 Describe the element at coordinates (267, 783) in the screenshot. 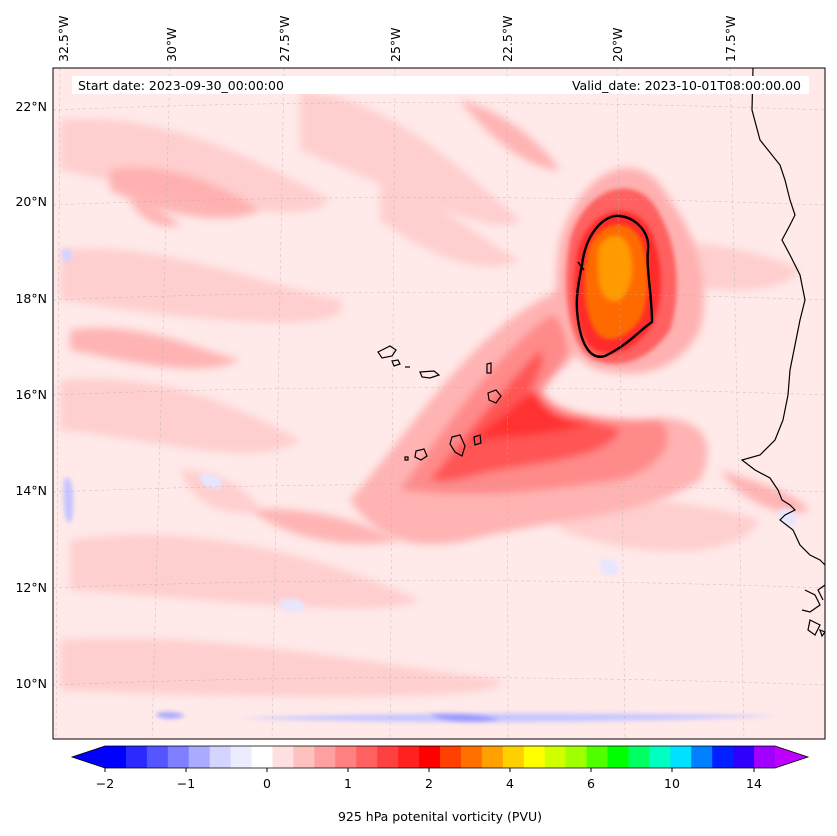

I see `cb-tick-label-3: 0` at that location.